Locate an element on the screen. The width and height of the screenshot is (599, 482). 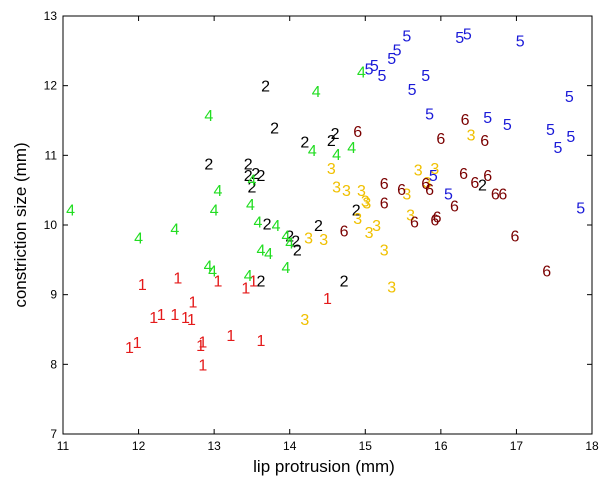
y-tick-label: 13 is located at coordinates (51, 16).